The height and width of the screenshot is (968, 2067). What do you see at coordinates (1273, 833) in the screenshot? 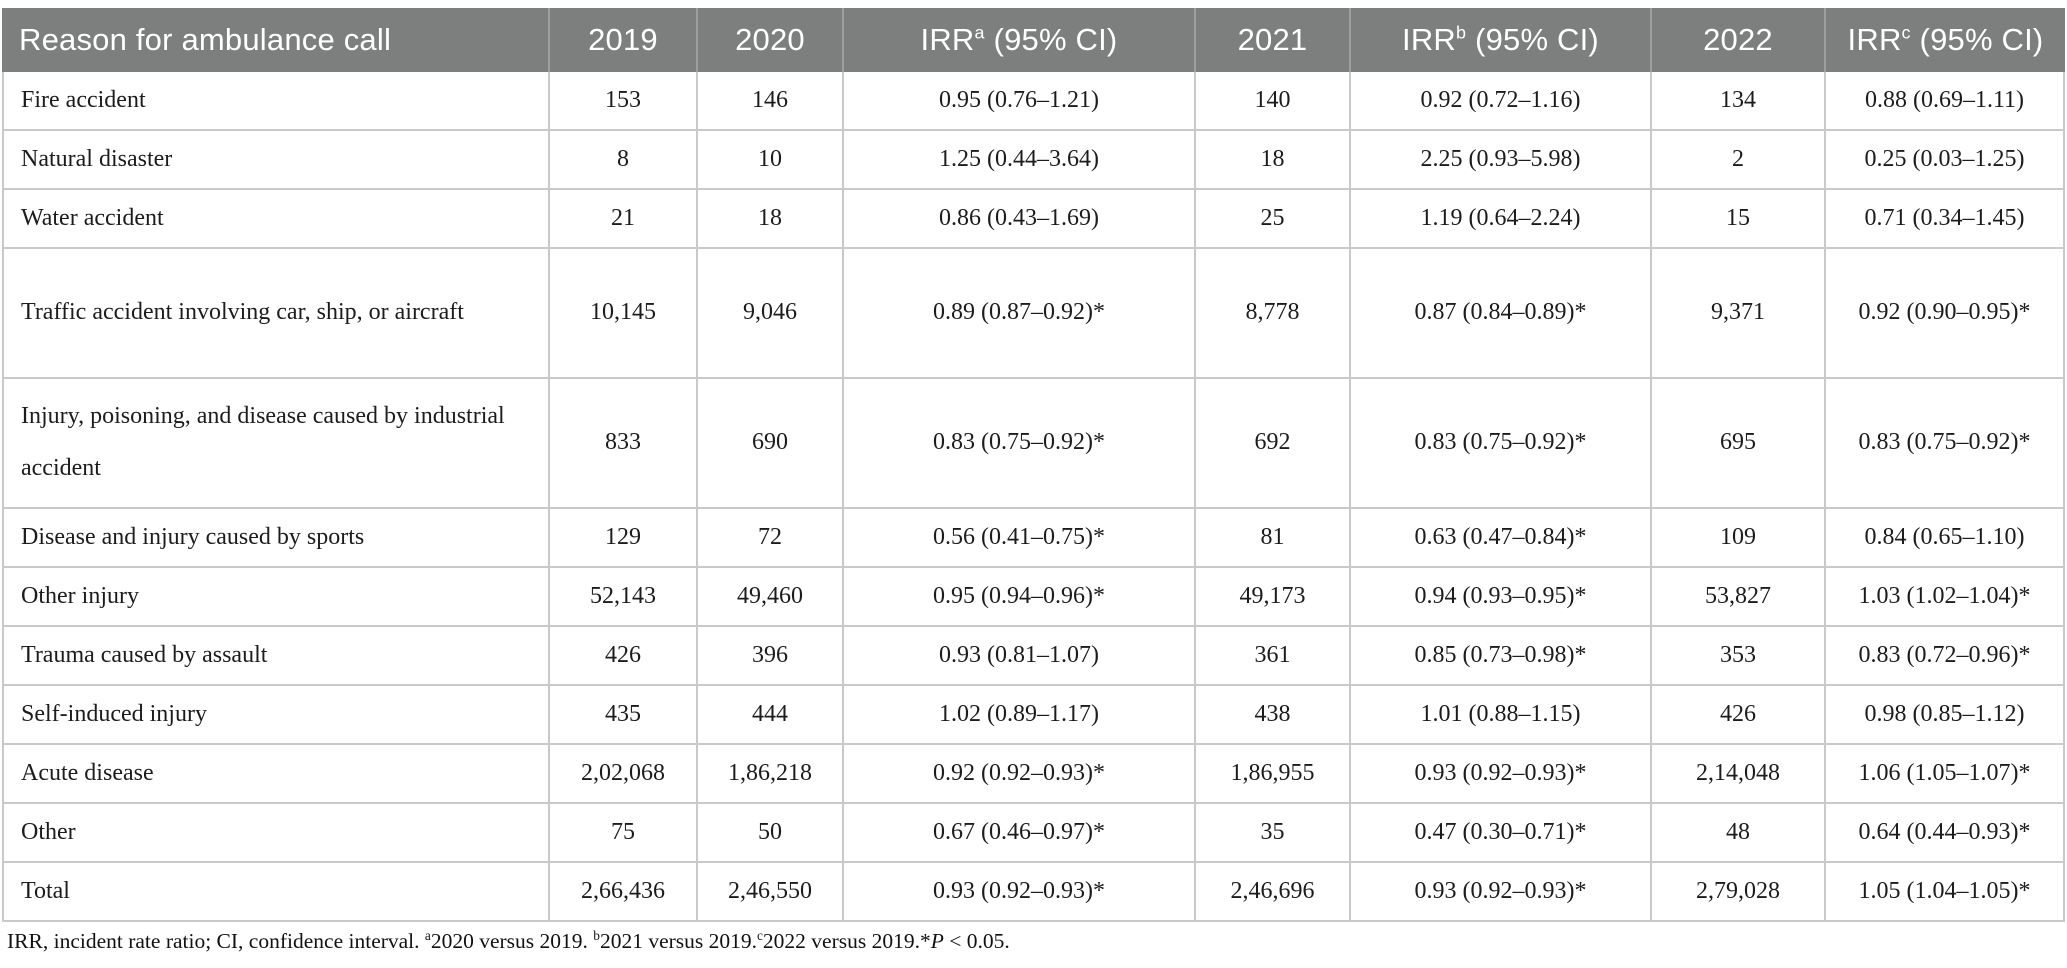
I see `value-cell: 35` at bounding box center [1273, 833].